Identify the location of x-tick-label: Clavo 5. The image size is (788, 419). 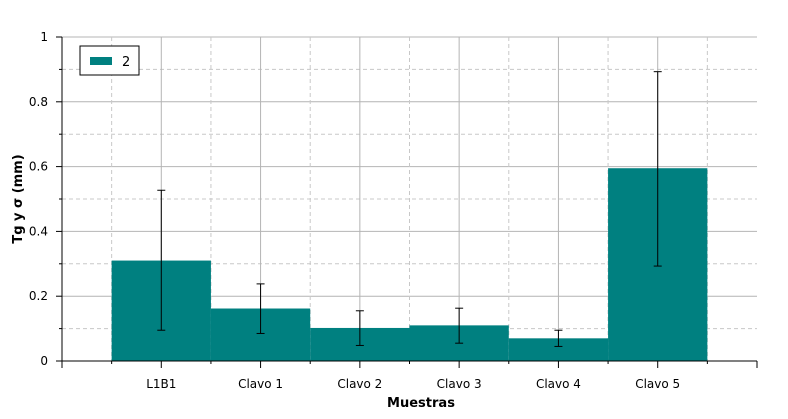
(657, 384).